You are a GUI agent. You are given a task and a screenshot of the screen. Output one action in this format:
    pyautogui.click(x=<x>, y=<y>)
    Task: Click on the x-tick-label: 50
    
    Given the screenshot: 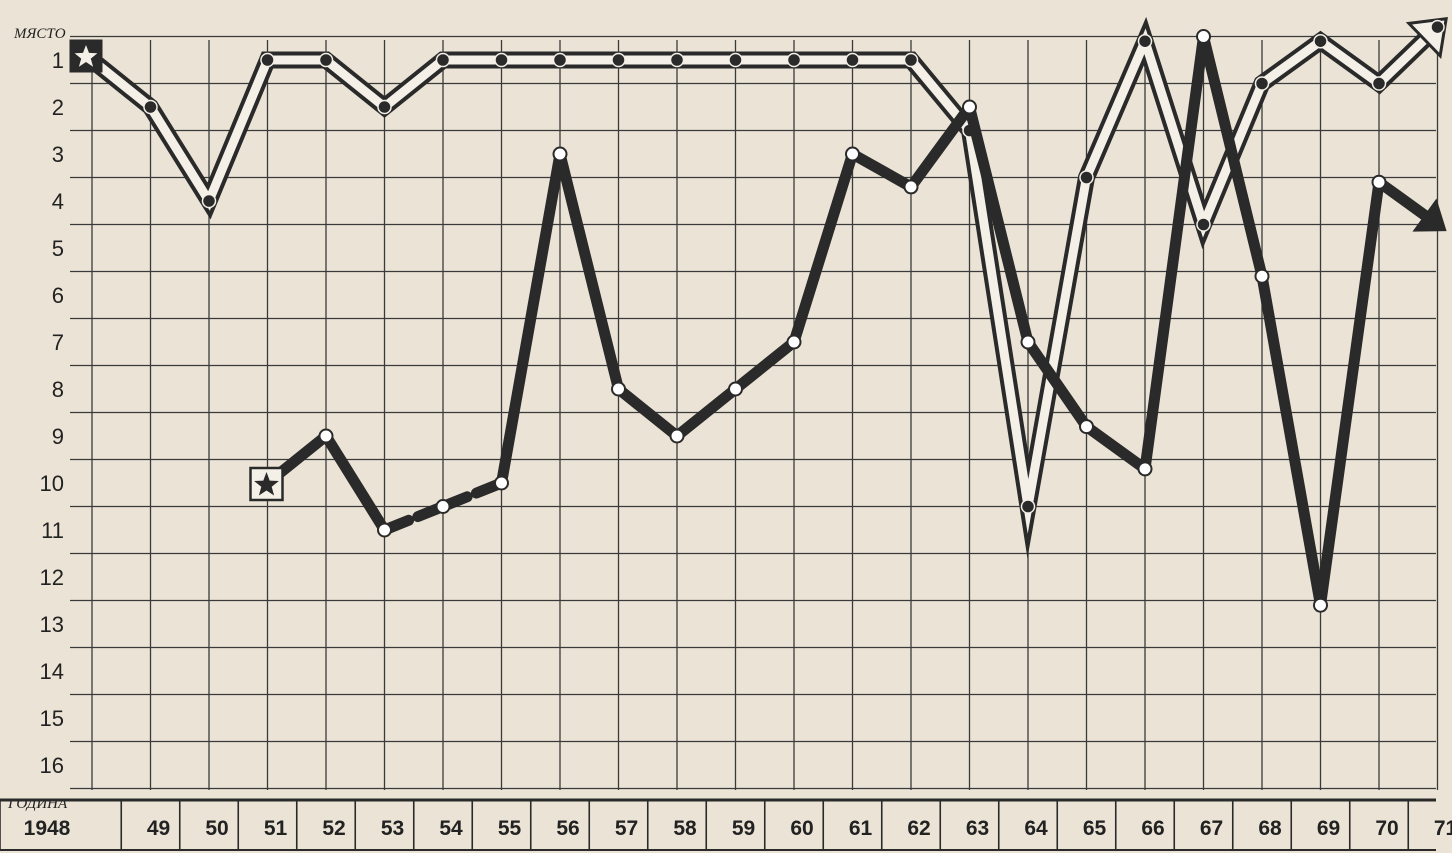 What is the action you would take?
    pyautogui.click(x=216, y=828)
    